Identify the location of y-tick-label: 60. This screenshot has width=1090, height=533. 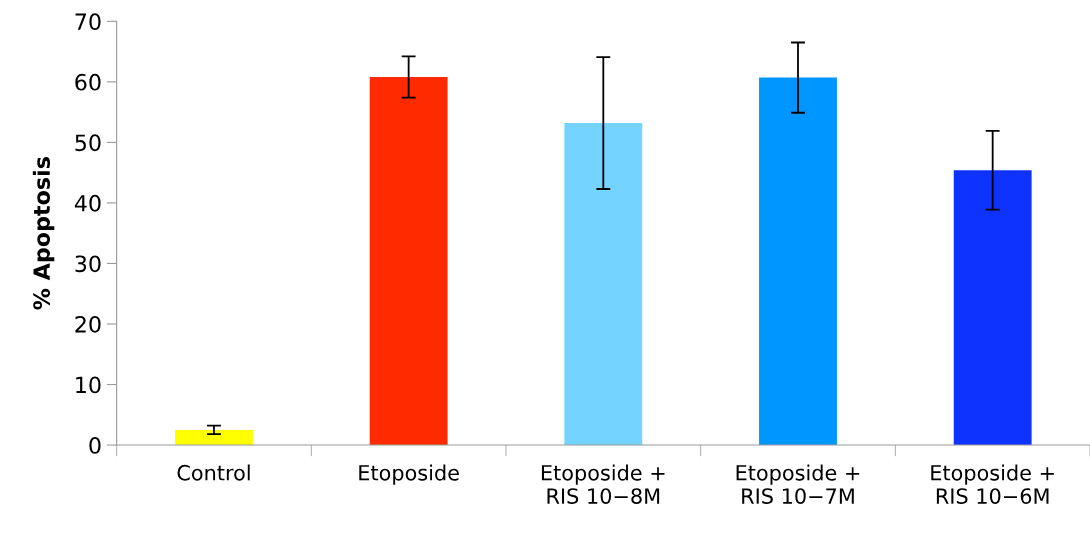
(88, 82).